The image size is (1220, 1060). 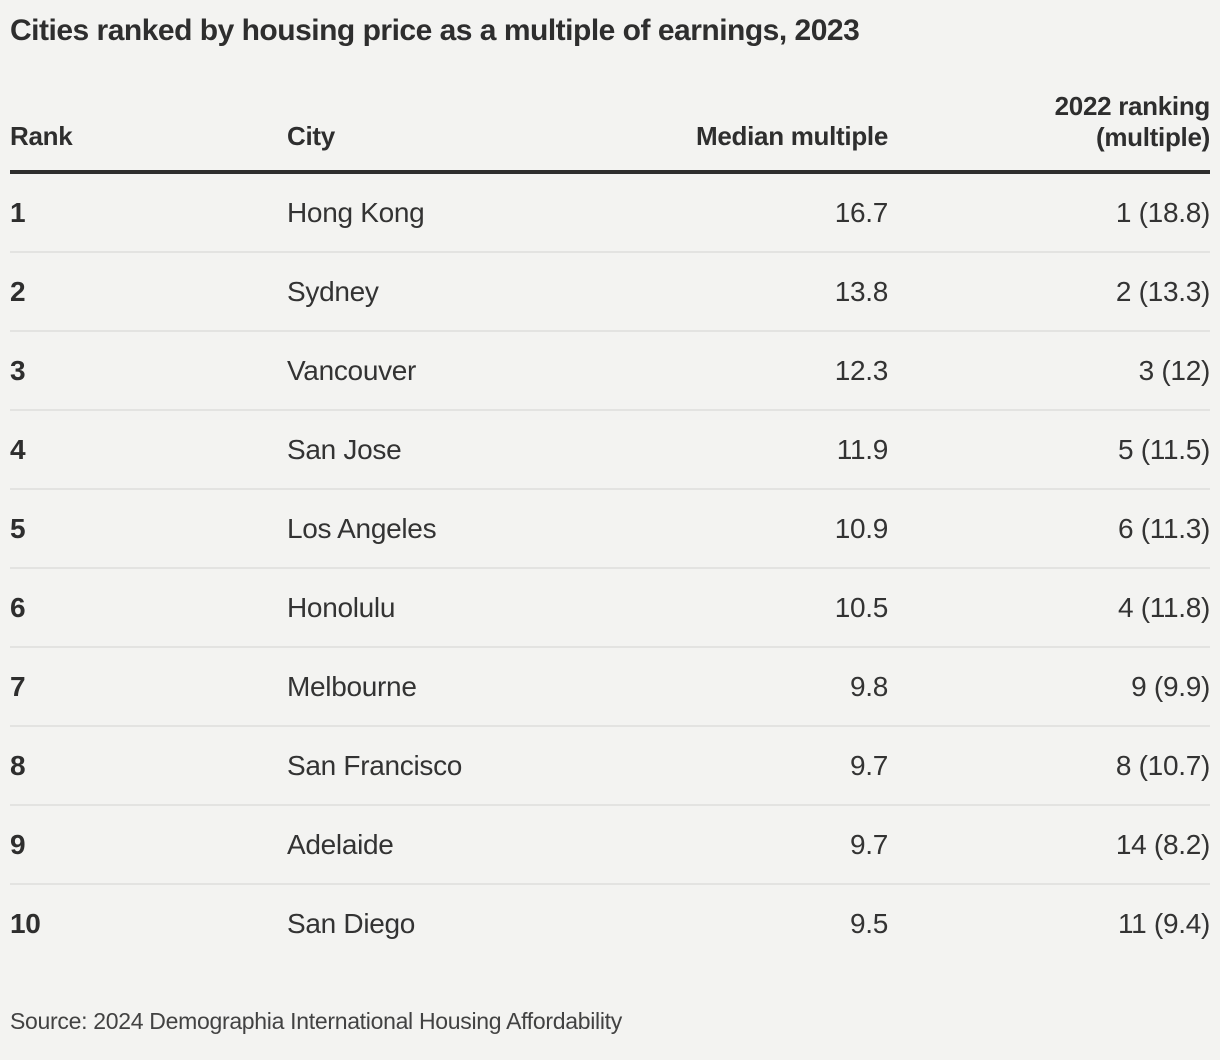 What do you see at coordinates (610, 923) in the screenshot?
I see `table-row: 10 San Diego 9.5 11 (9.4)` at bounding box center [610, 923].